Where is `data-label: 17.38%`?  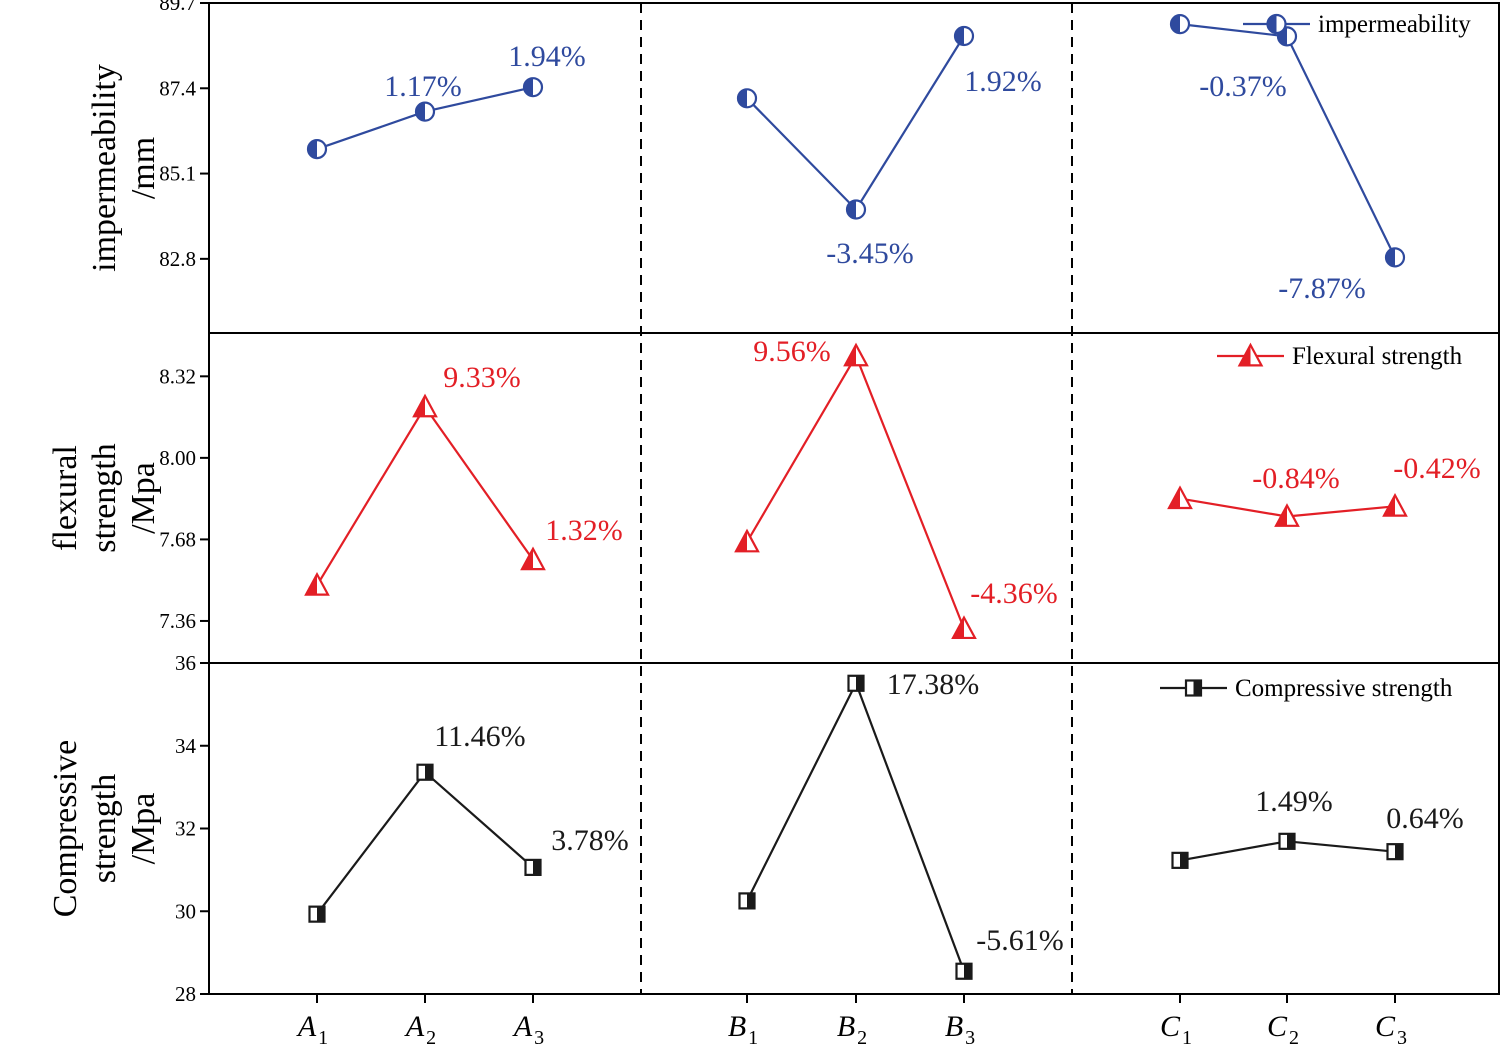 data-label: 17.38% is located at coordinates (933, 684).